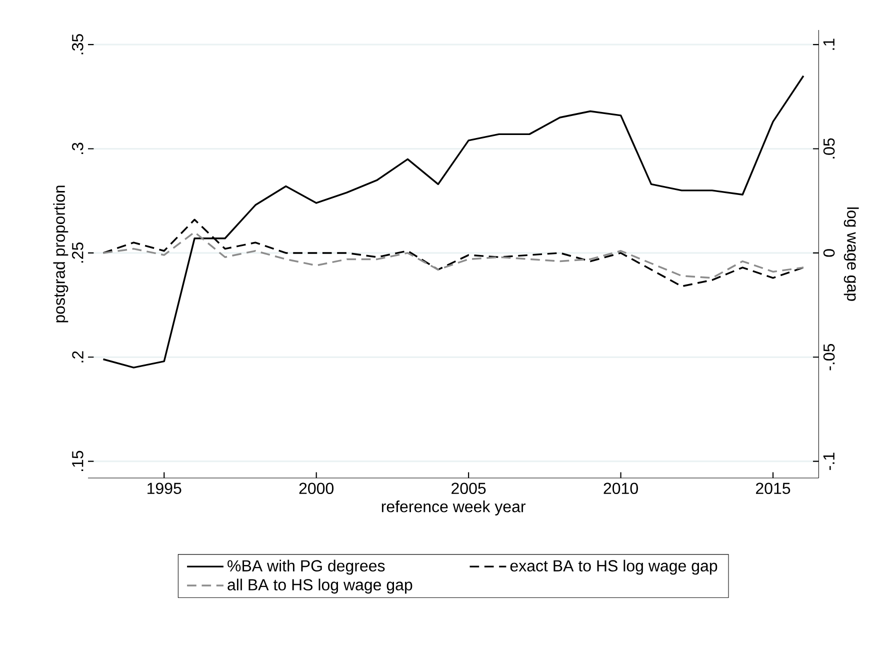 This screenshot has height=651, width=888. What do you see at coordinates (621, 488) in the screenshot?
I see `x-tick-label: 2010` at bounding box center [621, 488].